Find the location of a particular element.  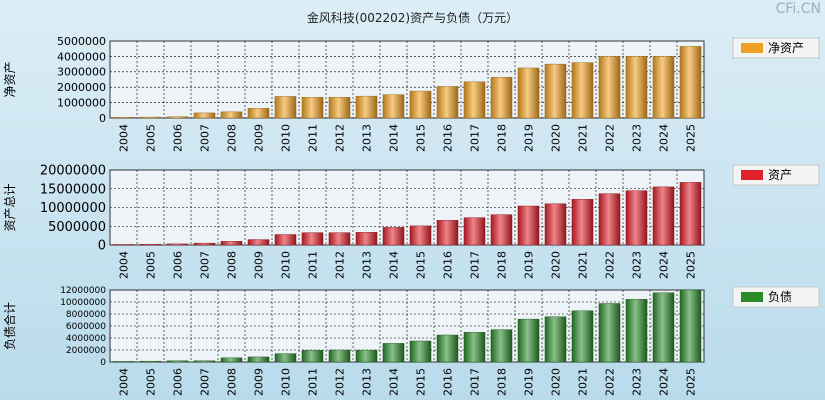

legend-label: 负债 is located at coordinates (780, 297).